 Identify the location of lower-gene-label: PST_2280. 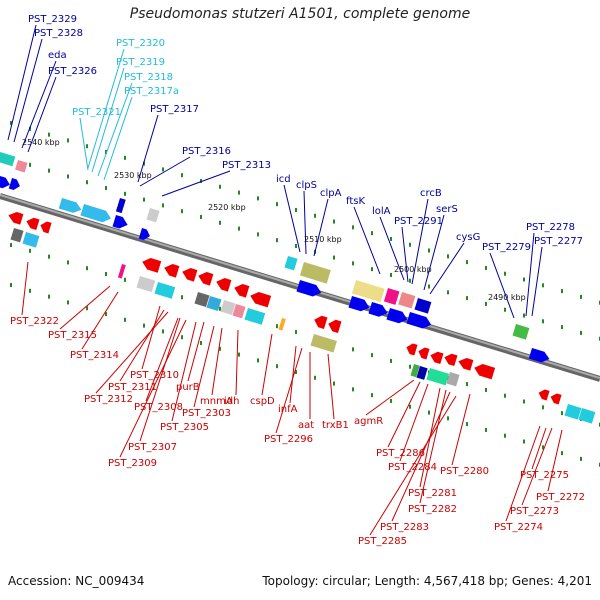
(464, 471).